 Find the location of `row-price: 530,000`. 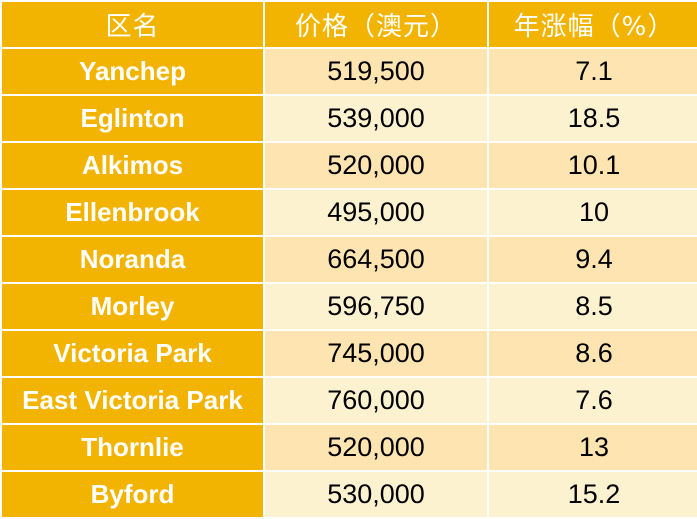

row-price: 530,000 is located at coordinates (376, 494).